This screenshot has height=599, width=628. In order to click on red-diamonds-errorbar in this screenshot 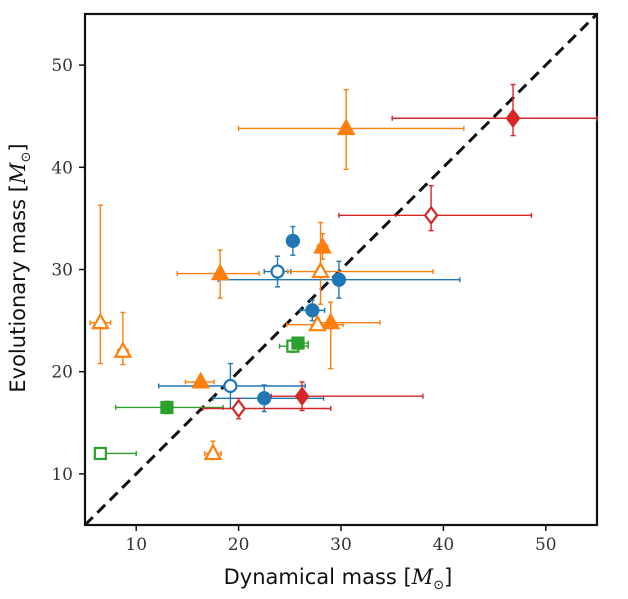, I will do `click(435, 208)`.